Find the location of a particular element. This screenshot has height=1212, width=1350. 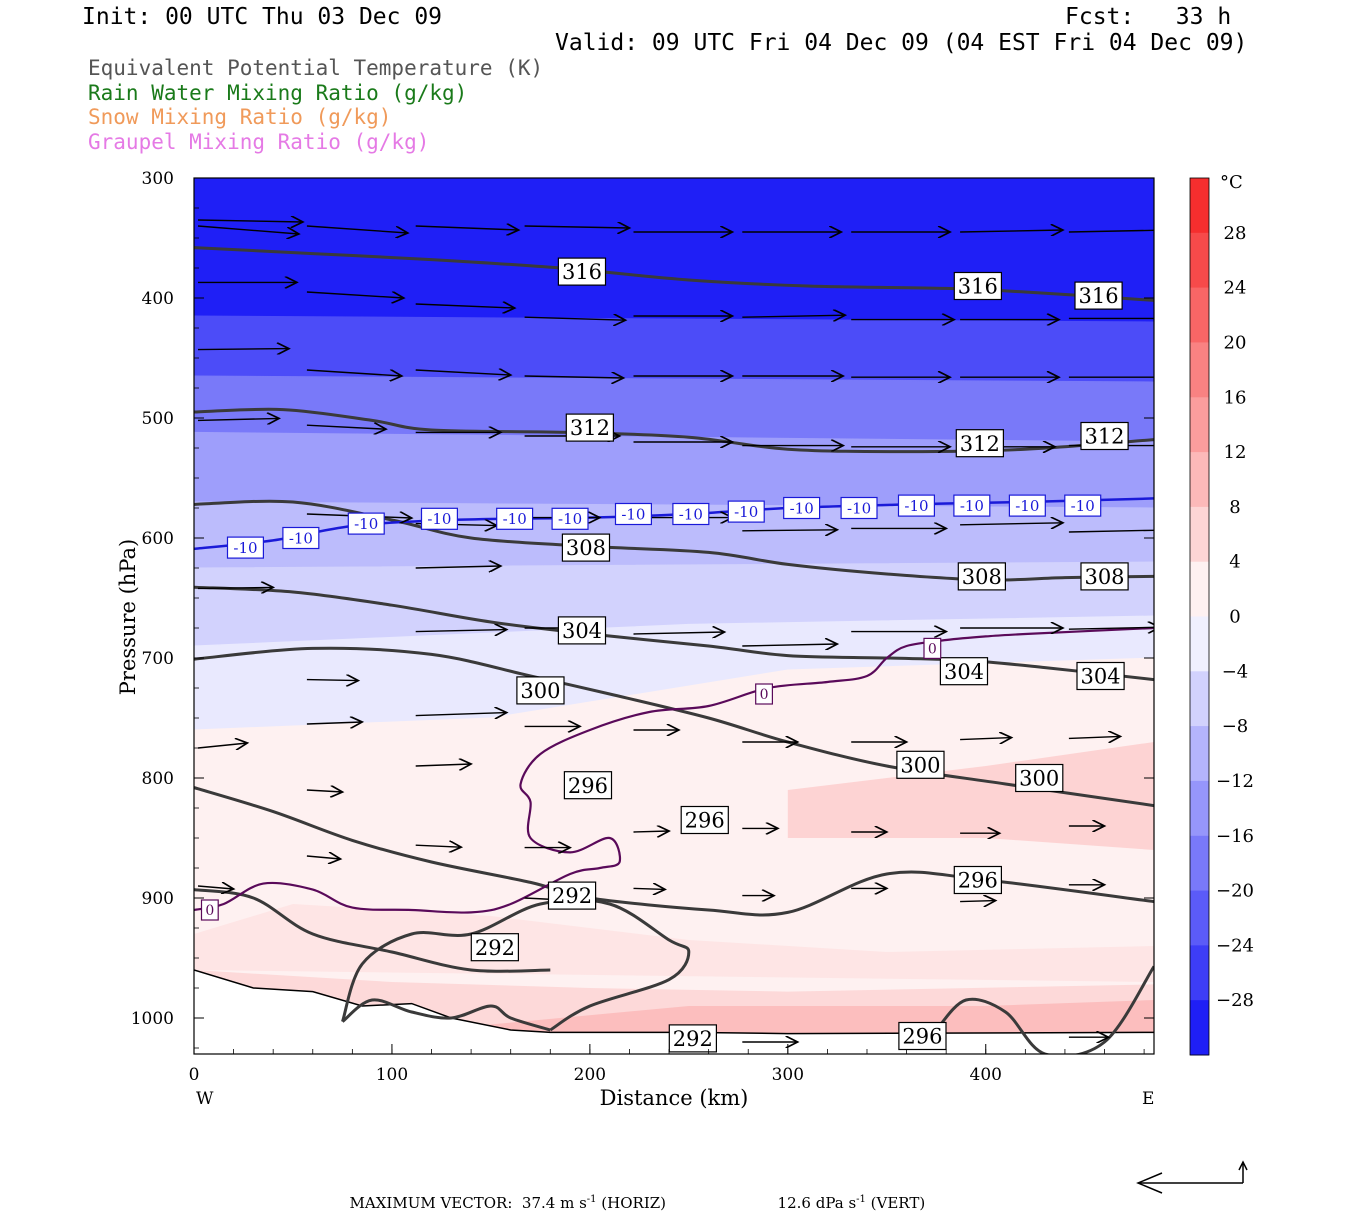

colorbar-label: −4 is located at coordinates (1235, 671).